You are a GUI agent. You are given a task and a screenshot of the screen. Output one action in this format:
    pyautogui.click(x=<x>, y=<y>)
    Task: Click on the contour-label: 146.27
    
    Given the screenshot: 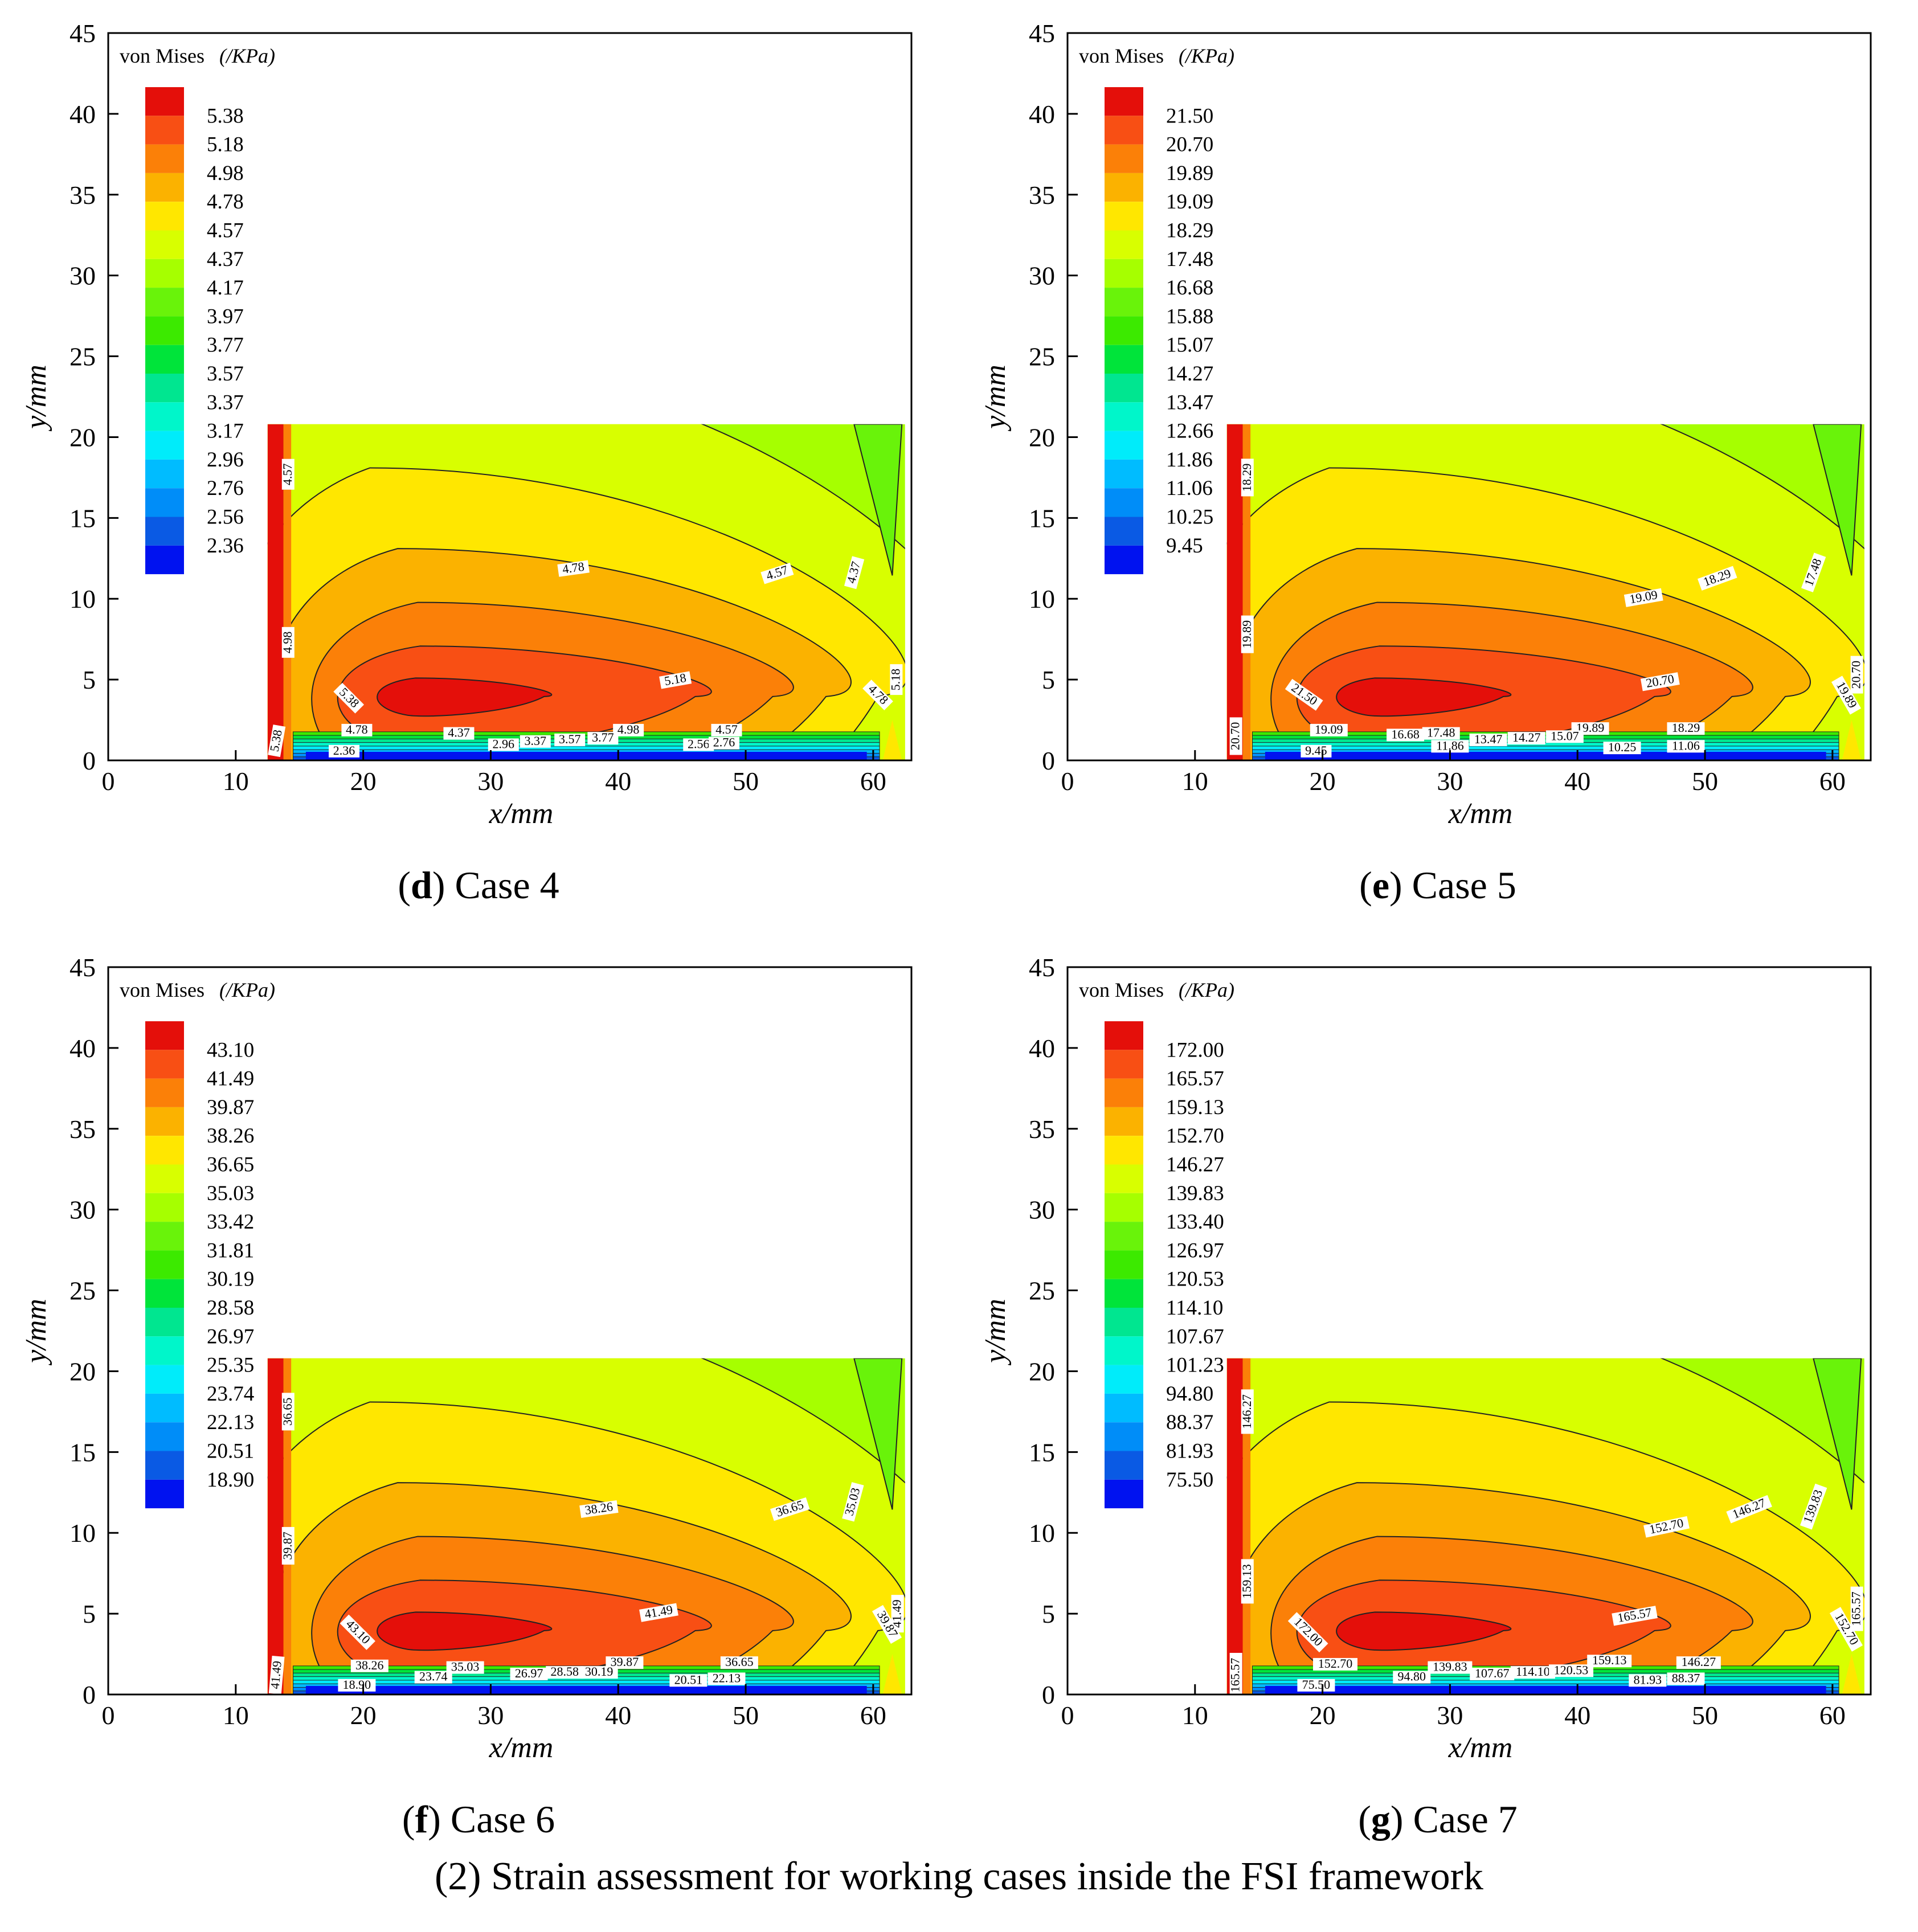 What is the action you would take?
    pyautogui.click(x=1699, y=1662)
    